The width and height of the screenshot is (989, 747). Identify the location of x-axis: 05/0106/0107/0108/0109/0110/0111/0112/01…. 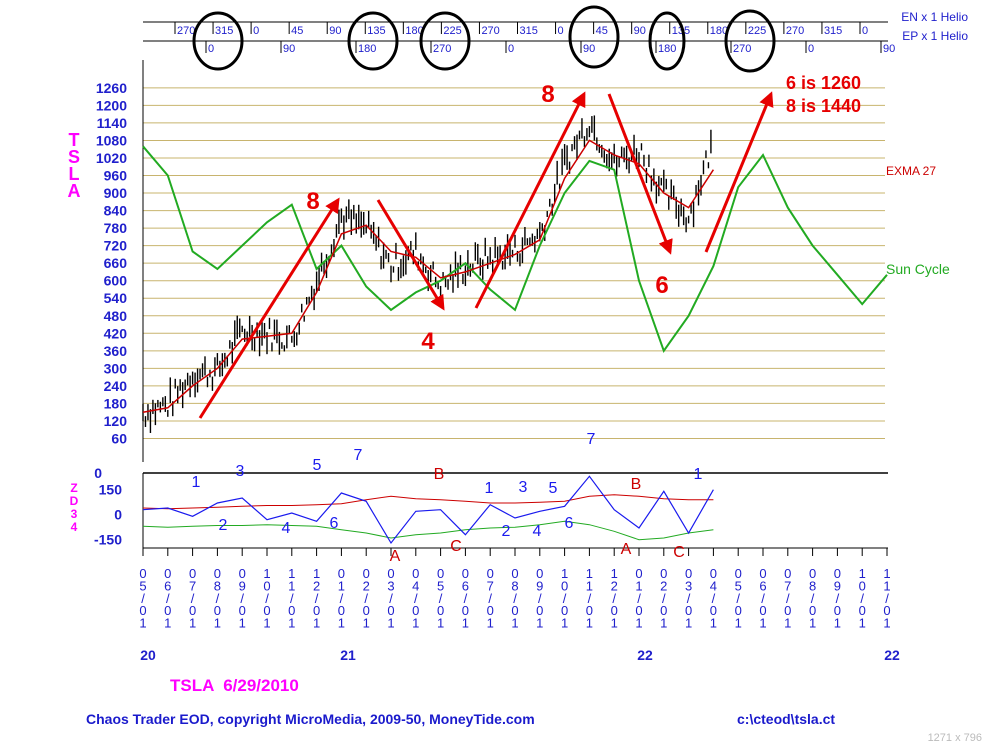
(519, 605).